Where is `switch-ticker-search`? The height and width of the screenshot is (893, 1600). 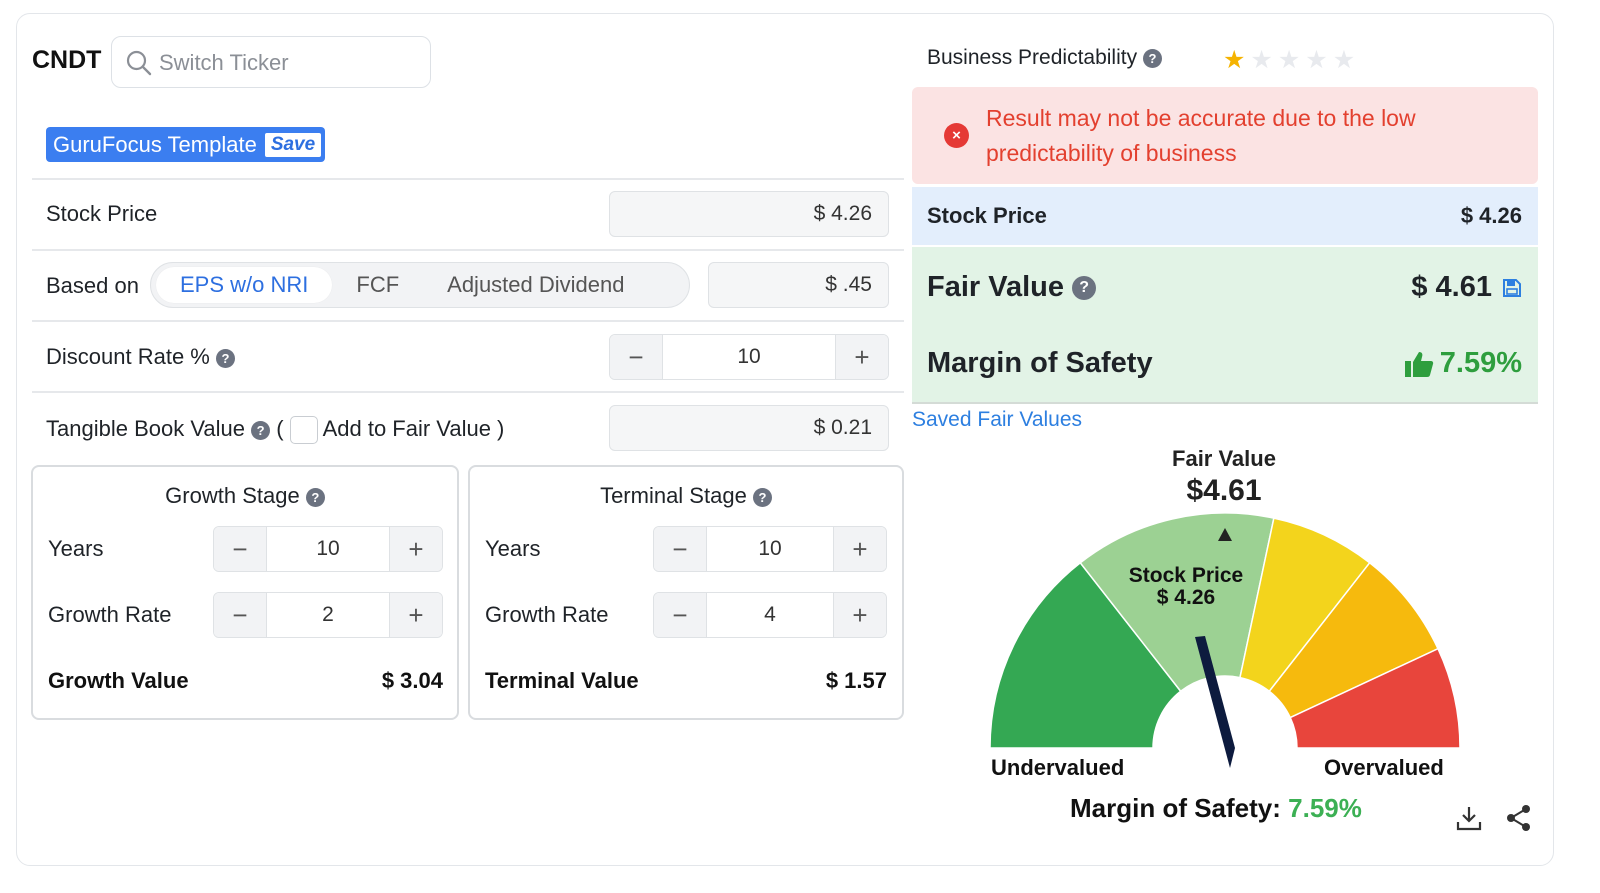
switch-ticker-search is located at coordinates (271, 62).